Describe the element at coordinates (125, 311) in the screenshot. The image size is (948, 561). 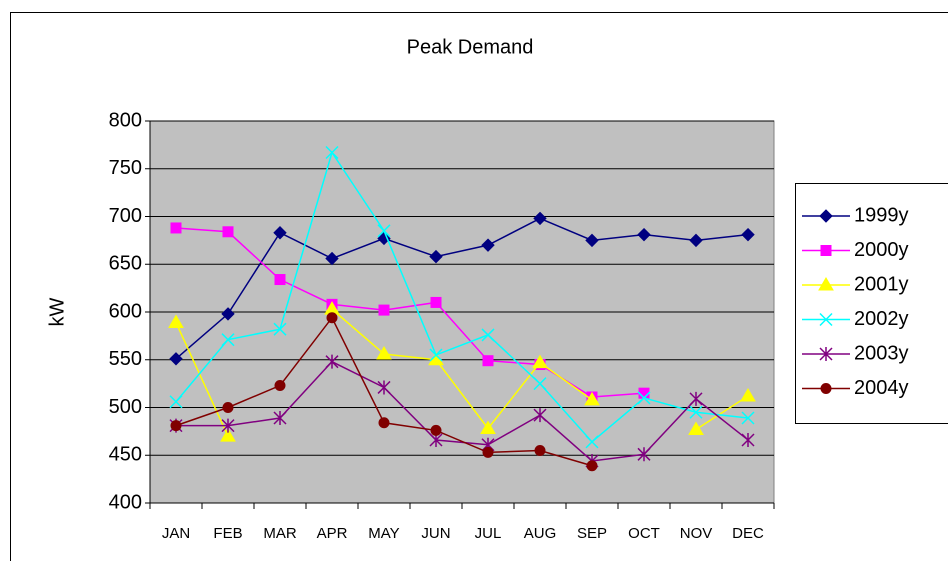
I see `y-tick-label: 600` at that location.